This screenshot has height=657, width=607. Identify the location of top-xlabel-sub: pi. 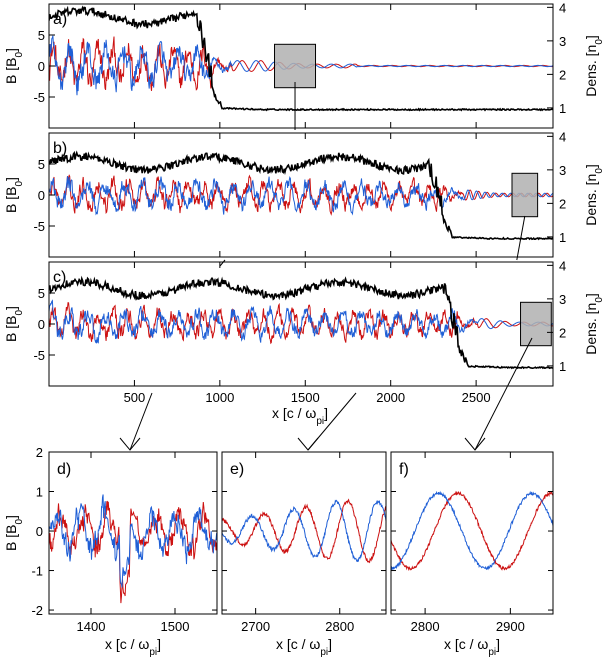
(320, 421).